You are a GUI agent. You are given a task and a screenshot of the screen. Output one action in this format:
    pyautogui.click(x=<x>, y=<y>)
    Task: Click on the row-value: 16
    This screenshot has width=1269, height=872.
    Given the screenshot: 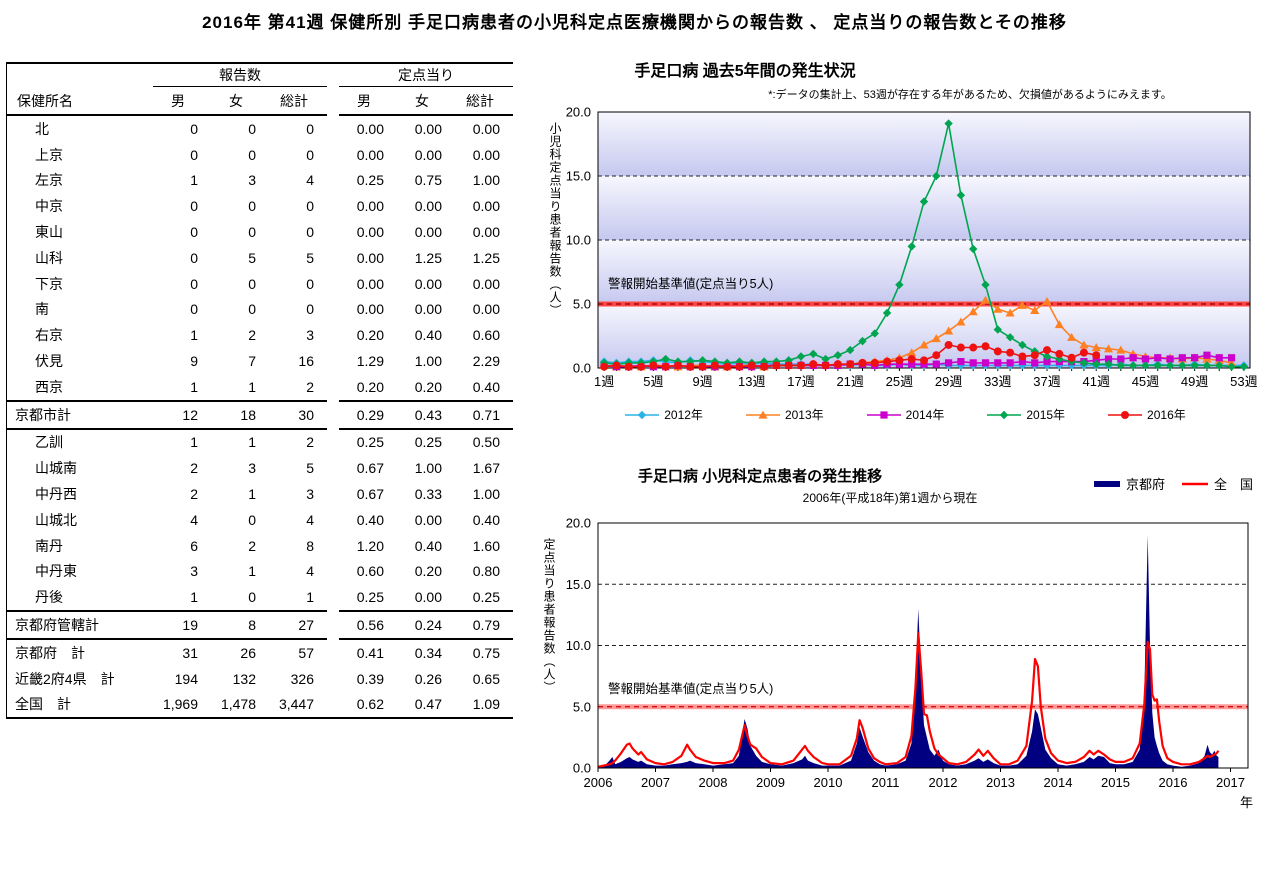 What is the action you would take?
    pyautogui.click(x=306, y=361)
    